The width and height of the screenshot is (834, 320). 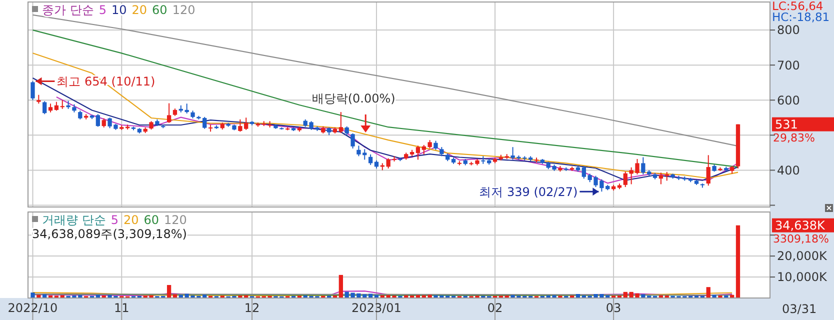 I want to click on legend-title: 거래량 단순, so click(x=74, y=220).